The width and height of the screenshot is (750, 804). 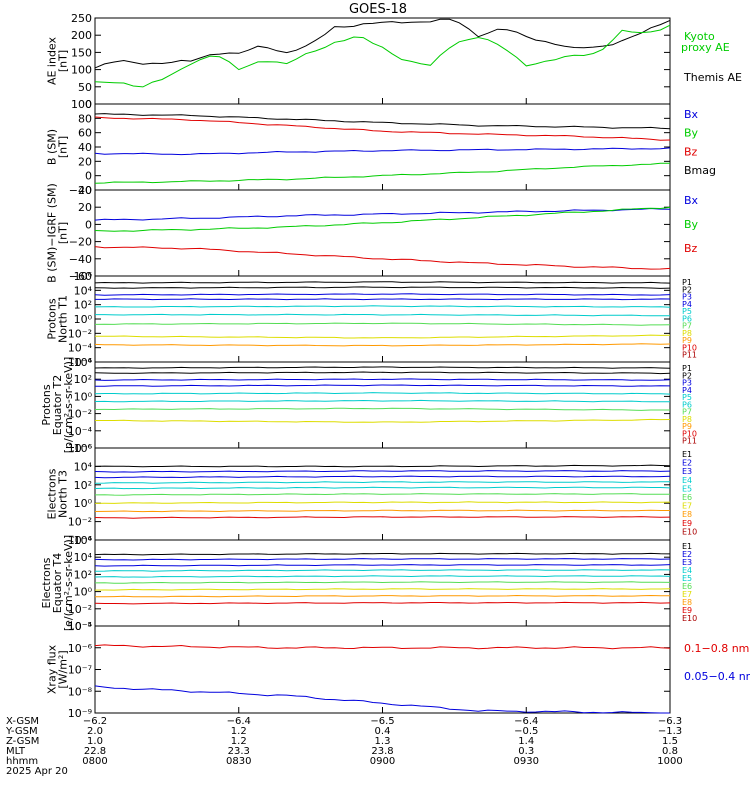 I want to click on legend-protons-t1-P4: P4, so click(x=687, y=304).